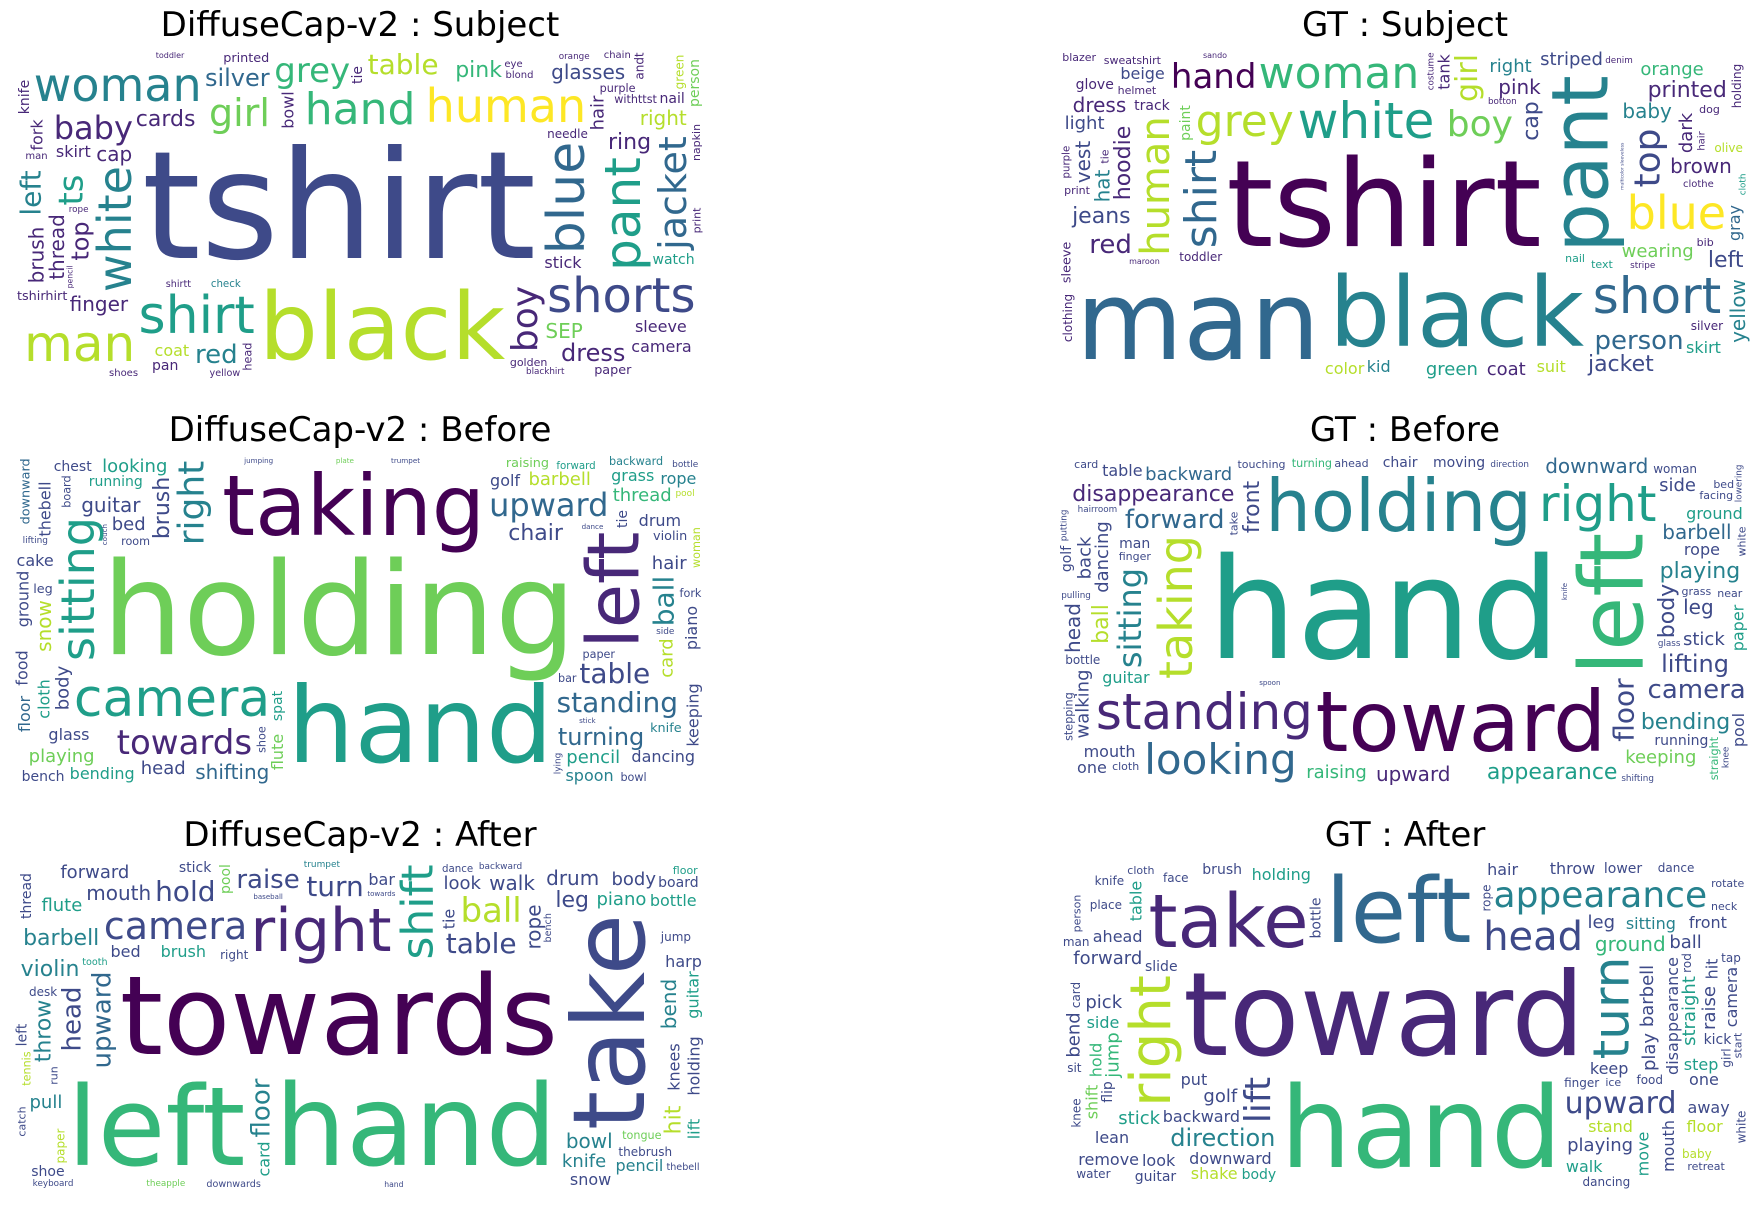 The width and height of the screenshot is (1756, 1210). I want to click on cloud-word: jacket, so click(1620, 364).